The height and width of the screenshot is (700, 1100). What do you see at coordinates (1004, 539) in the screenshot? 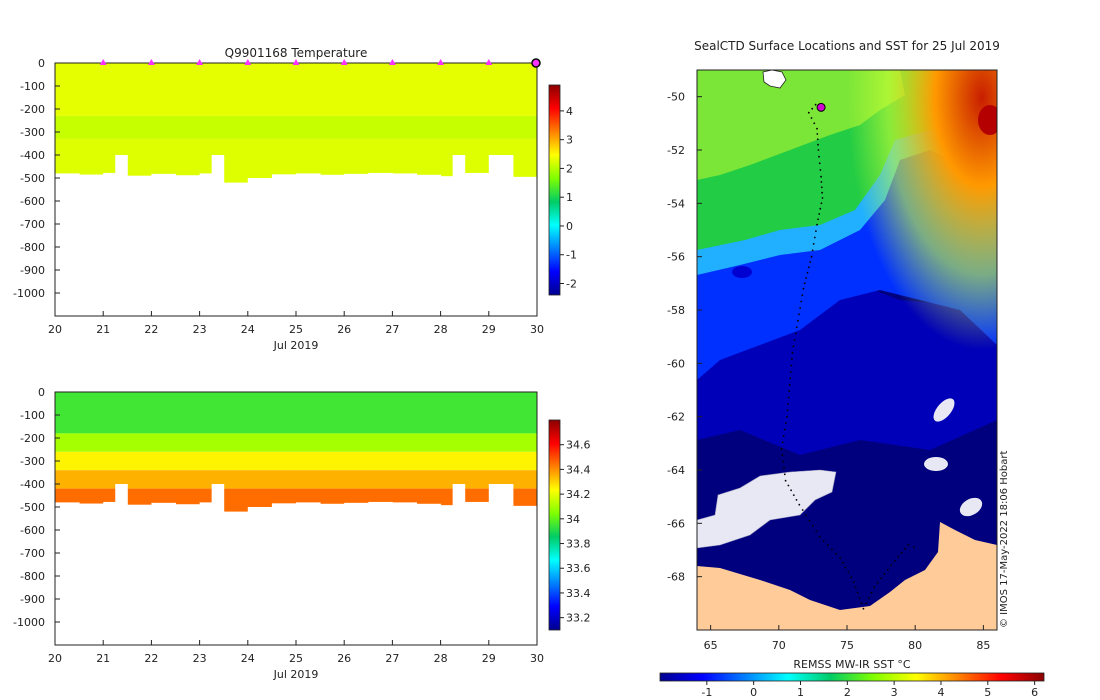
I see `map-credit-text: © IMOS 17-May-2022 18:06 Hobart` at bounding box center [1004, 539].